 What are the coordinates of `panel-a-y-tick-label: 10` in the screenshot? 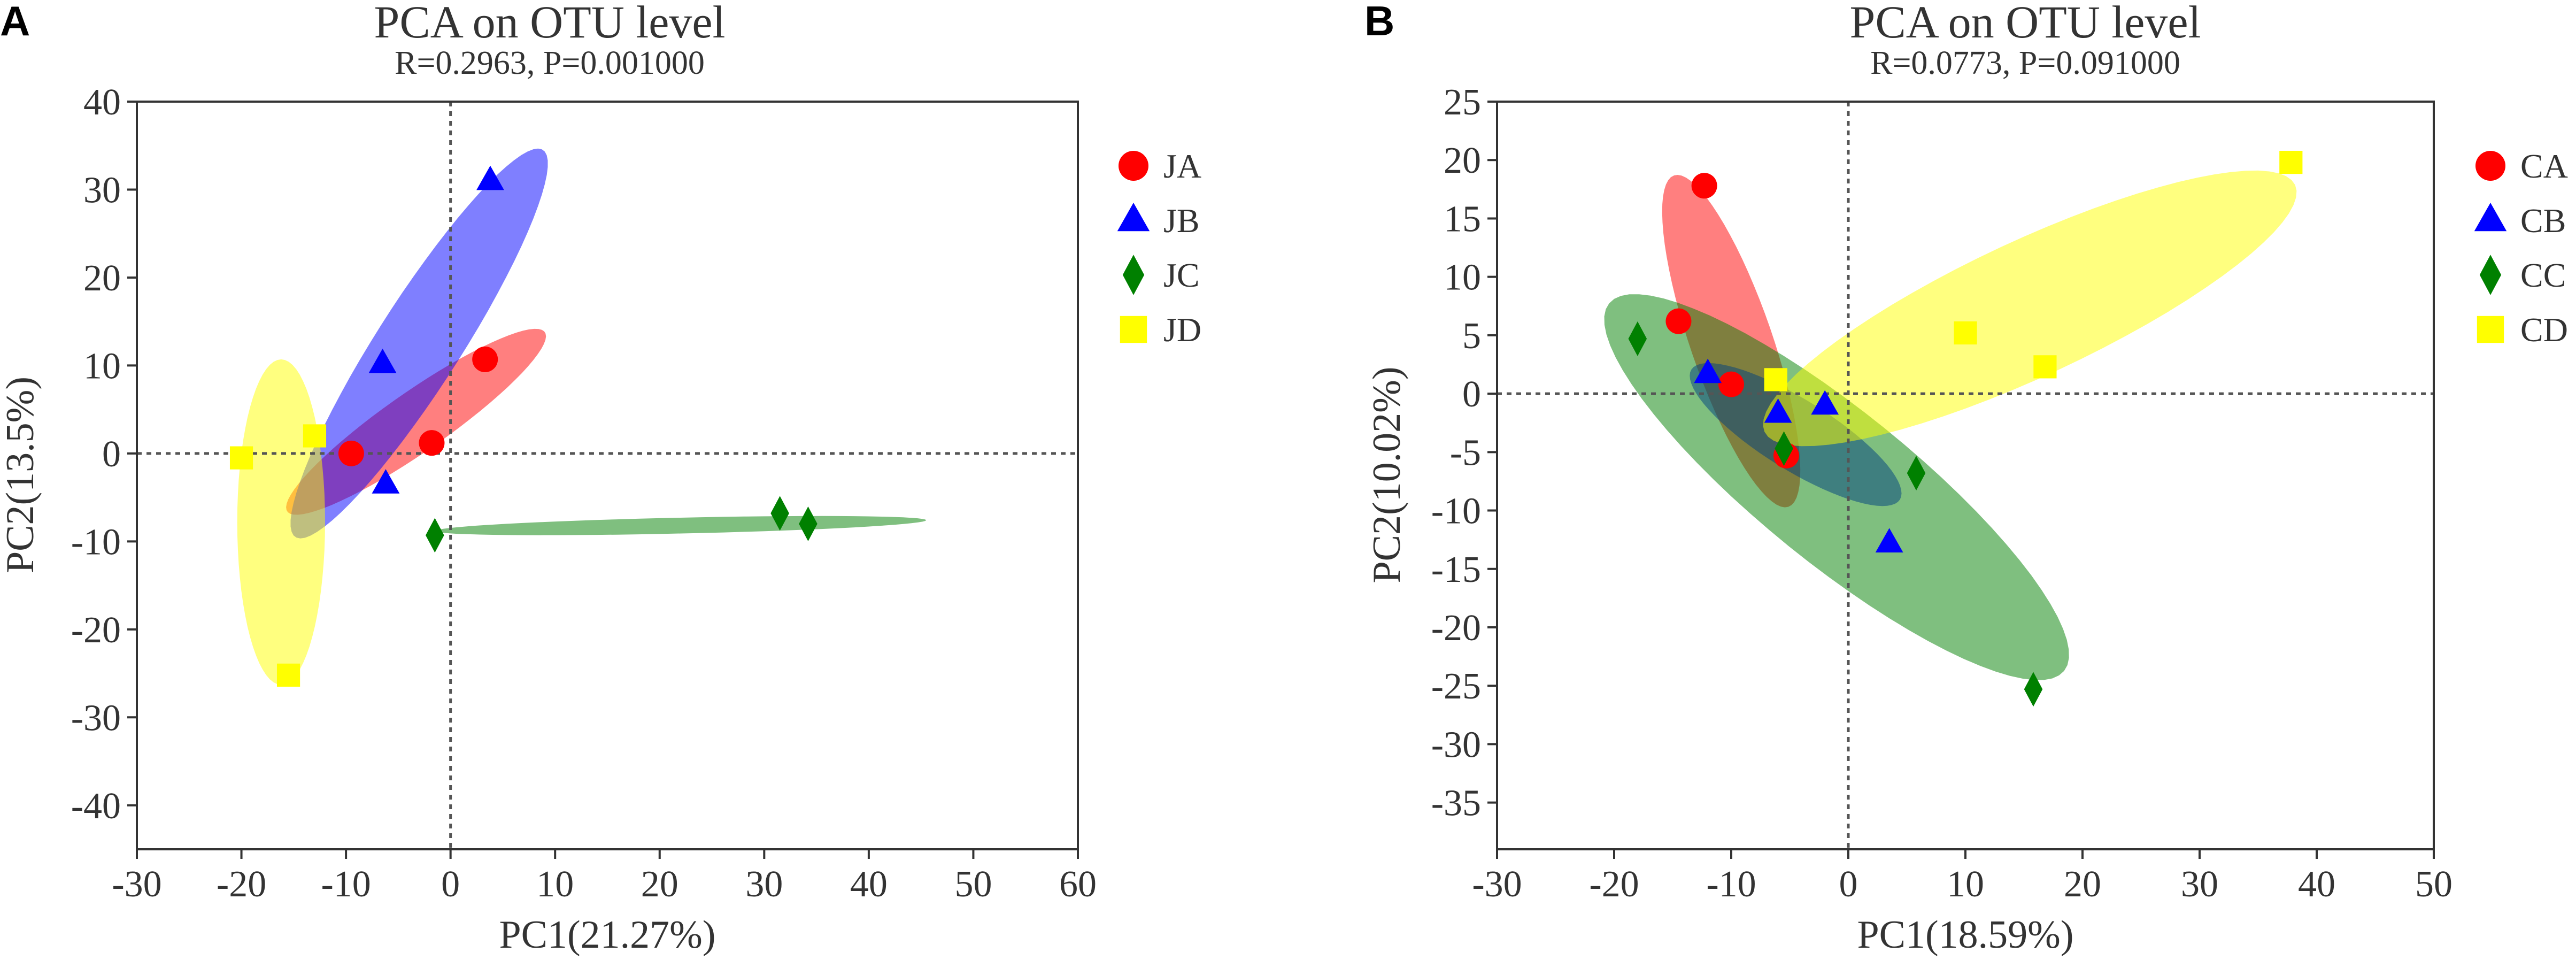 It's located at (102, 366).